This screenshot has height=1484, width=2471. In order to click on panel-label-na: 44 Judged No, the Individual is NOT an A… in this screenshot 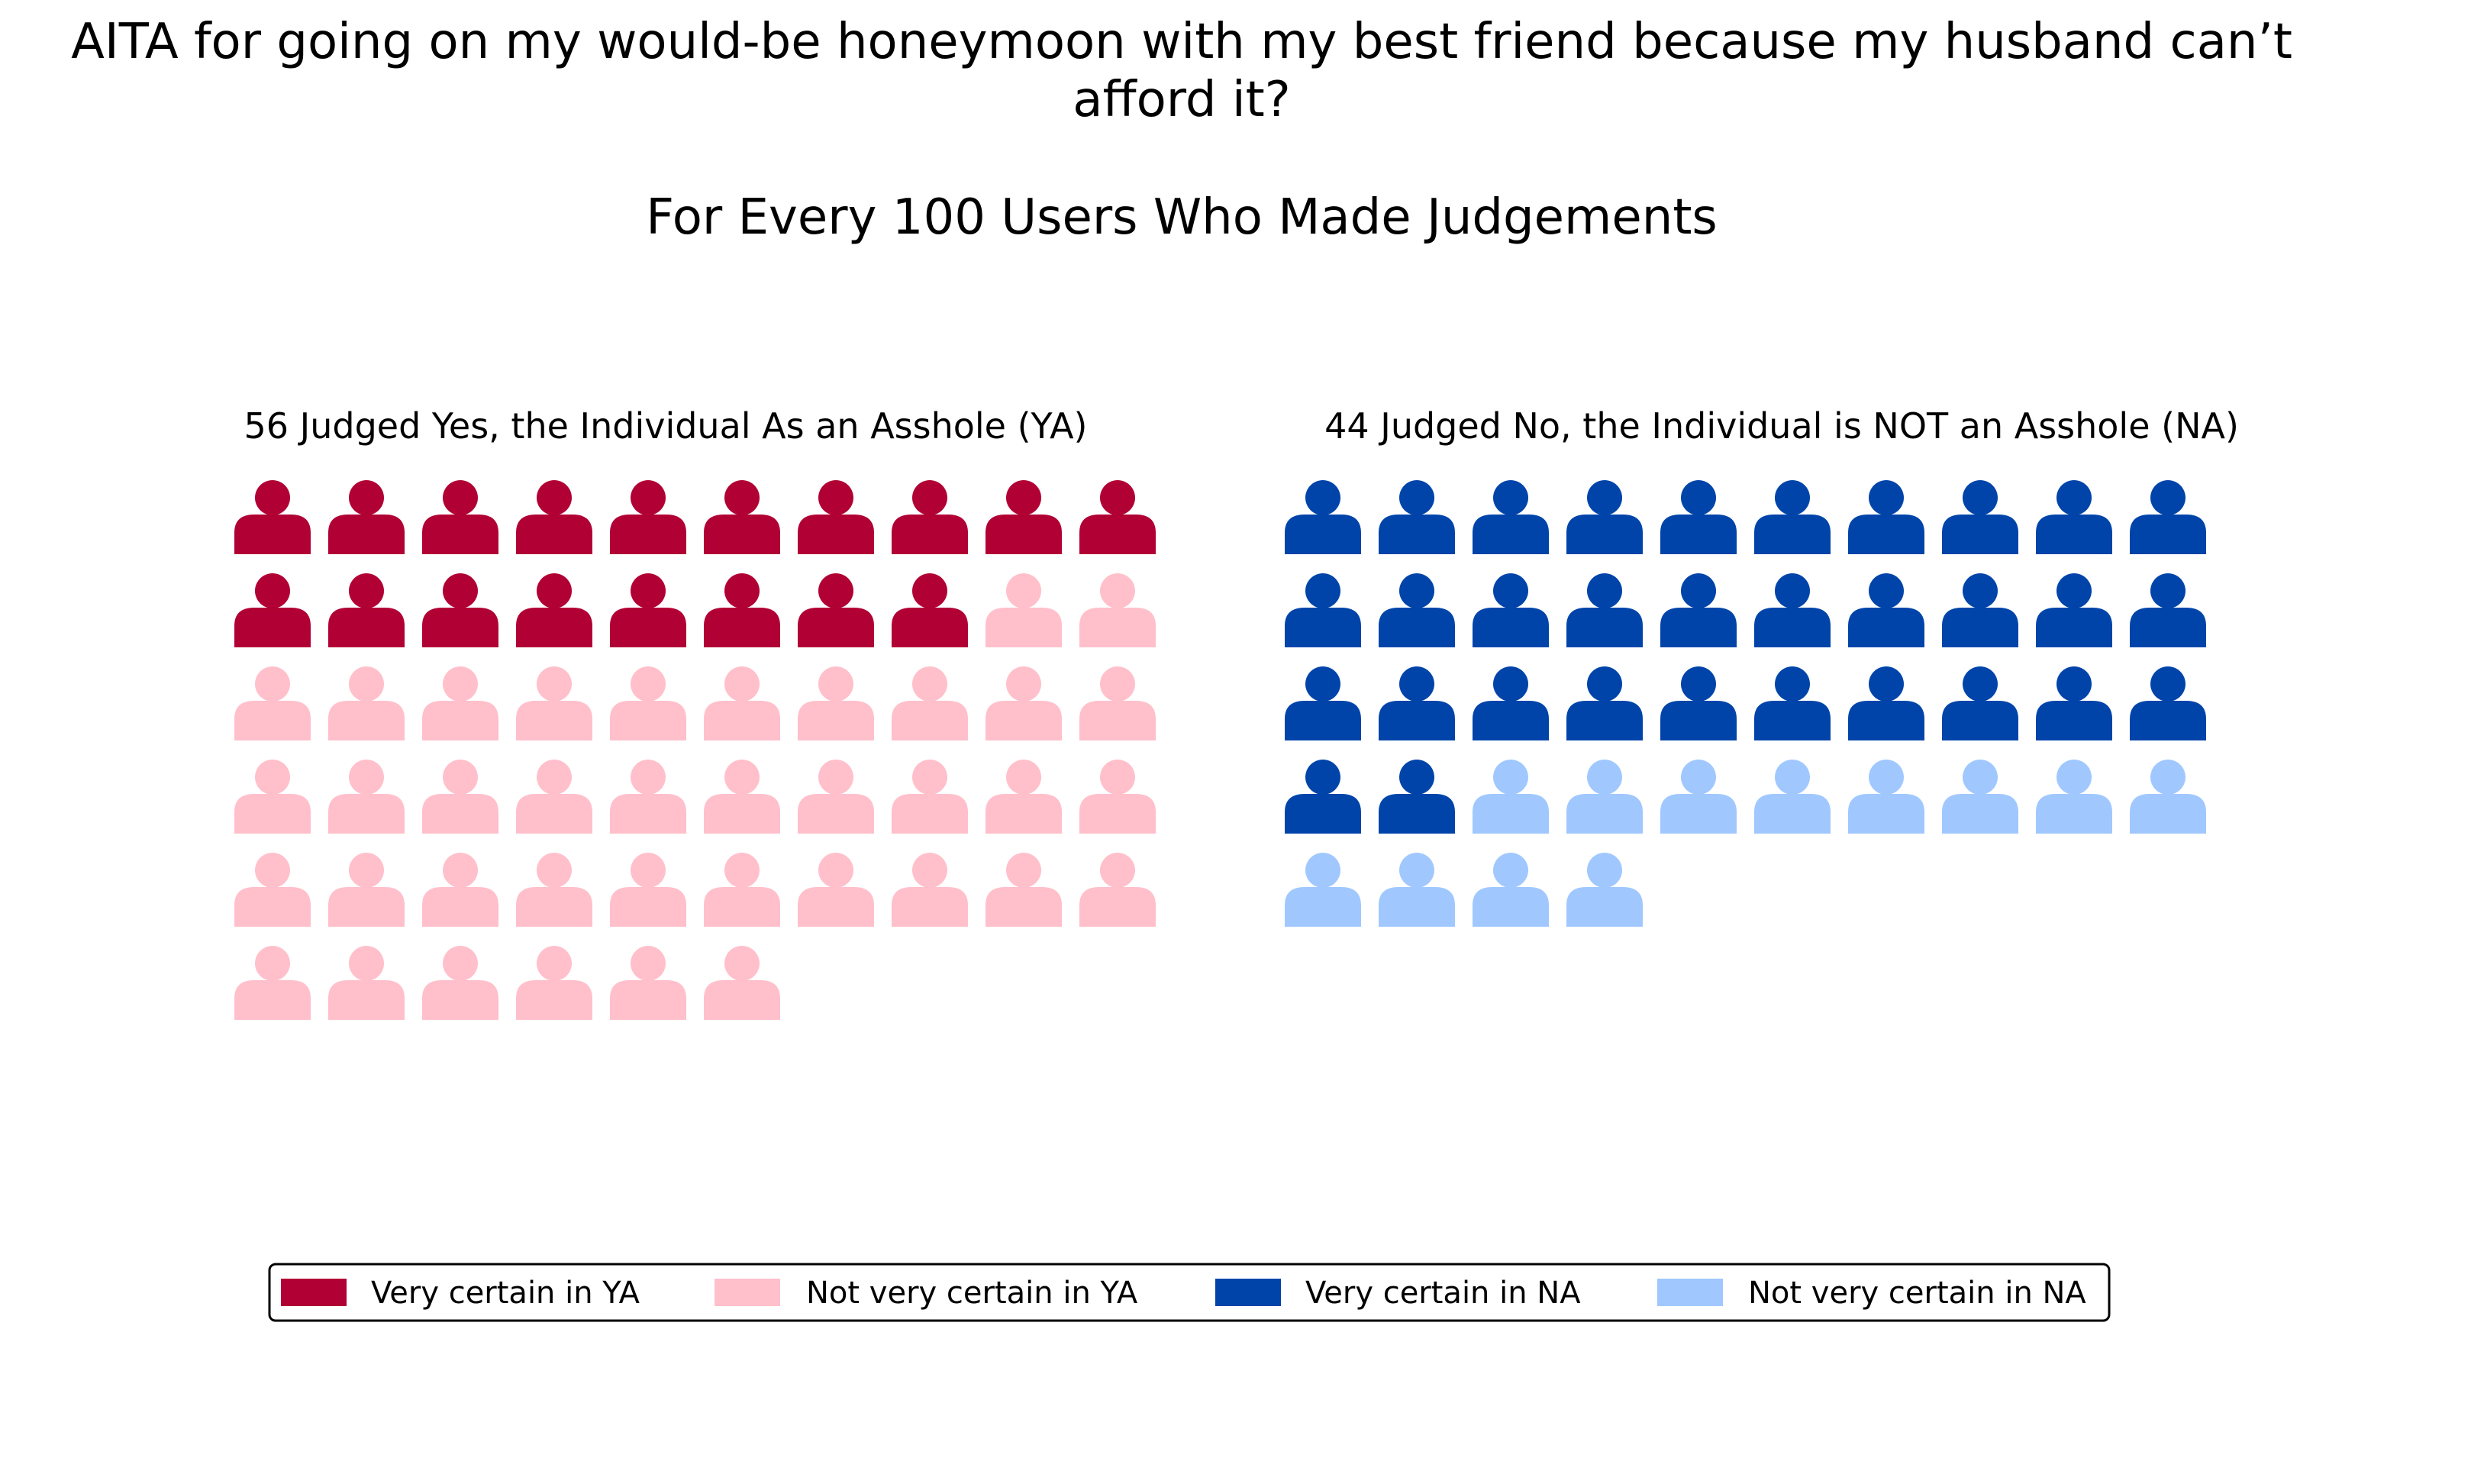, I will do `click(1781, 426)`.